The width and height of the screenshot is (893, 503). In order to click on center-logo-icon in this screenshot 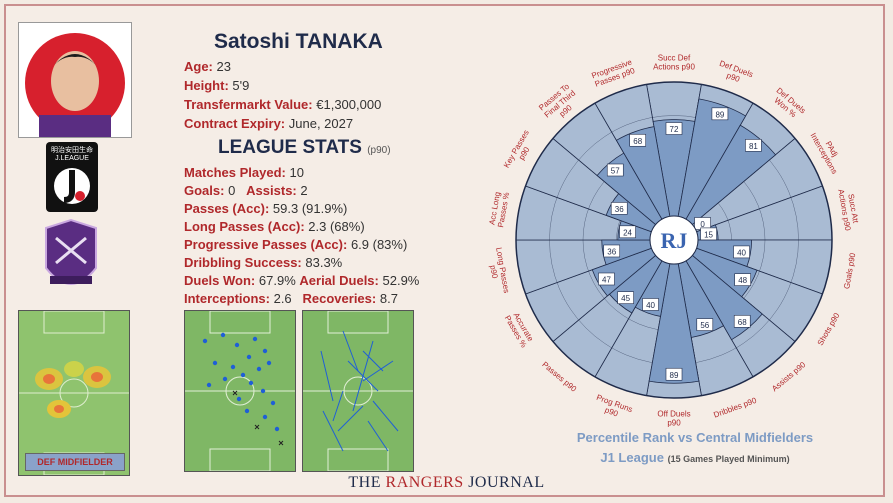, I will do `click(674, 240)`.